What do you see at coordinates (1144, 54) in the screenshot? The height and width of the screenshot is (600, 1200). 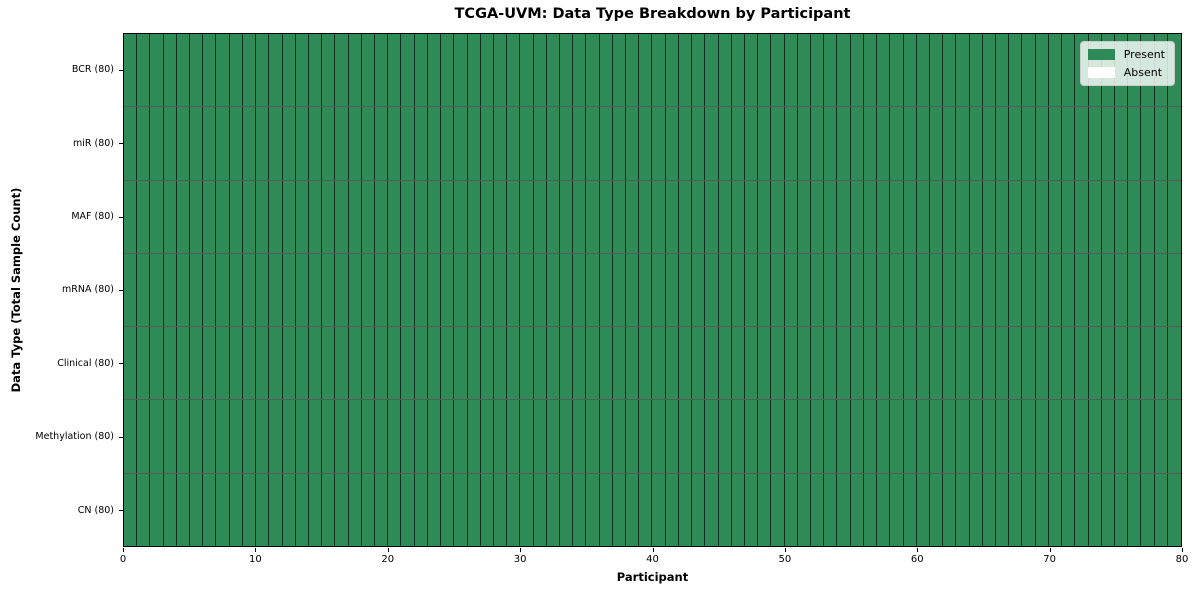 I see `legend-label: Present` at bounding box center [1144, 54].